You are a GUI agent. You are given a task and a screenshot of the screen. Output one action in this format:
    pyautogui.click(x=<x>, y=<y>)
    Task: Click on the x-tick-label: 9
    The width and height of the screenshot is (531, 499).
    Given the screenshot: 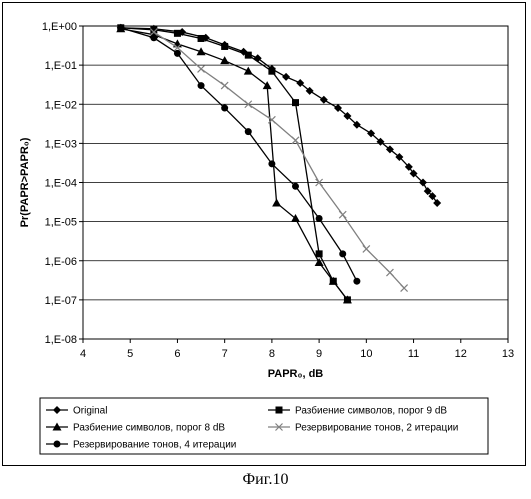 What is the action you would take?
    pyautogui.click(x=319, y=354)
    